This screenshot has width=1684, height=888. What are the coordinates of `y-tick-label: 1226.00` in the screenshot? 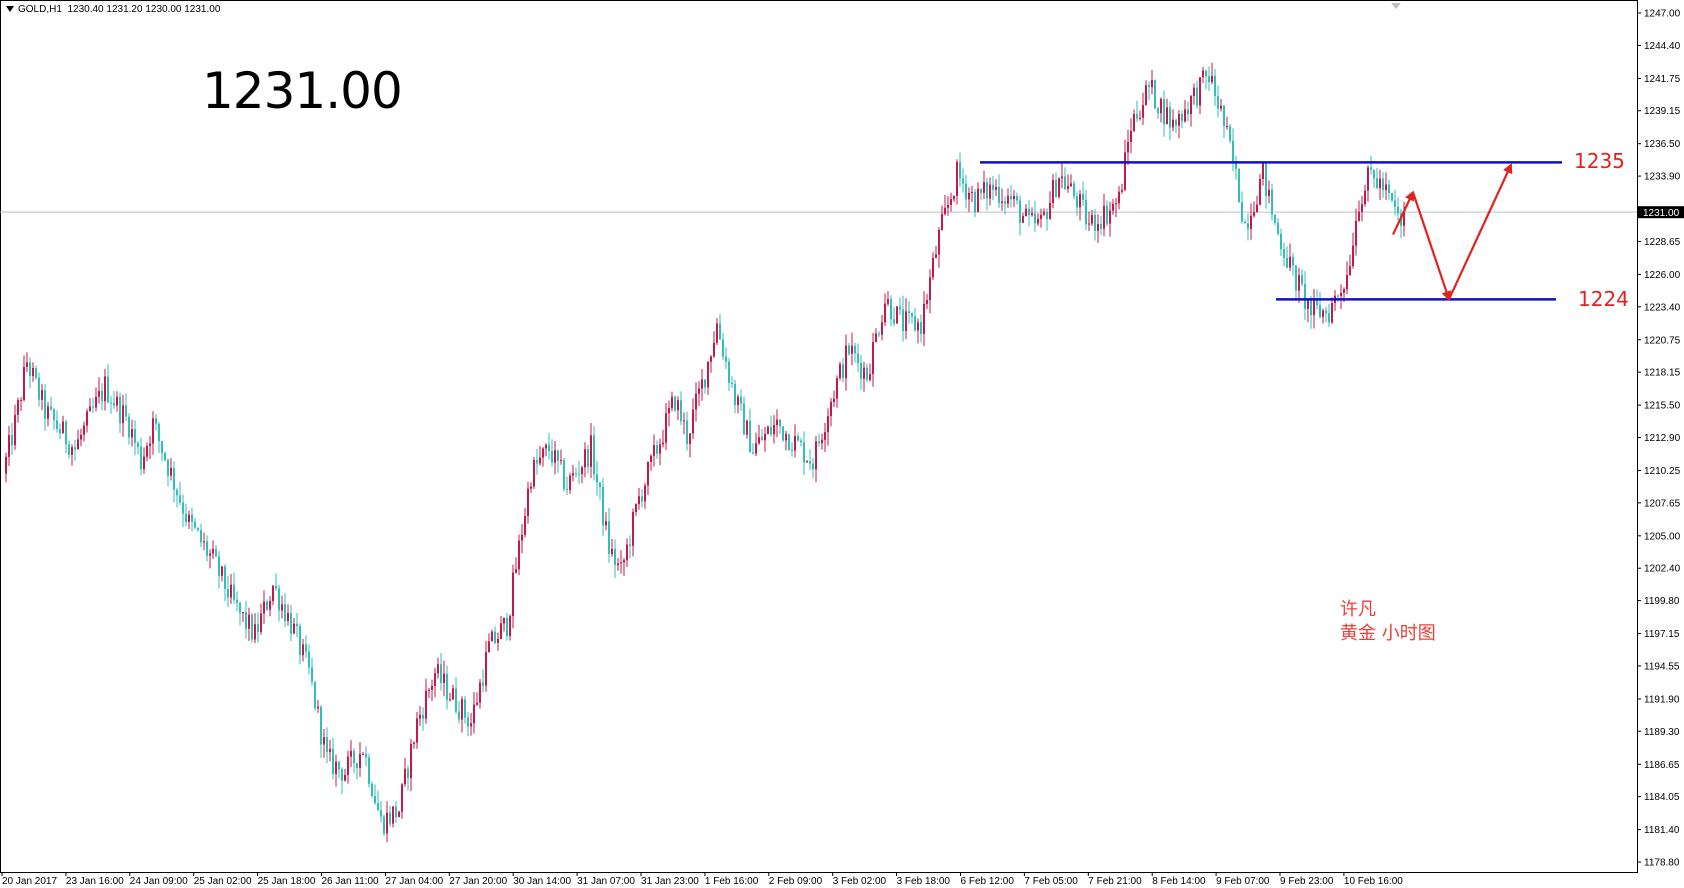 It's located at (1662, 275).